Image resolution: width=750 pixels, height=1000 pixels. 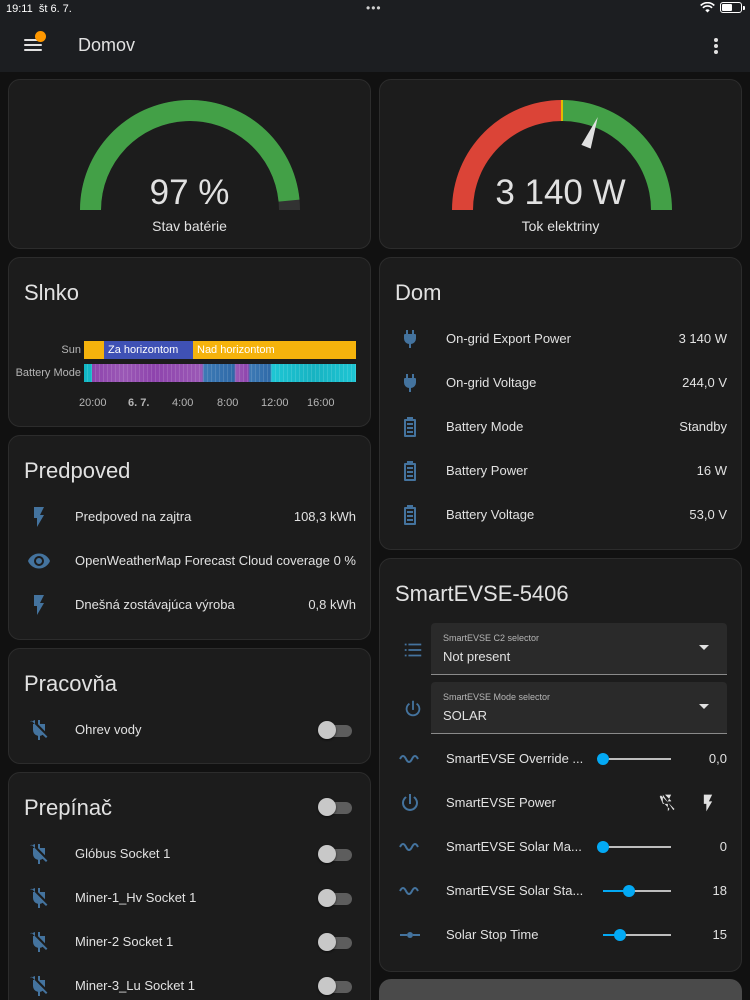 I want to click on switch-row-name: Ohrev vody, so click(x=108, y=729).